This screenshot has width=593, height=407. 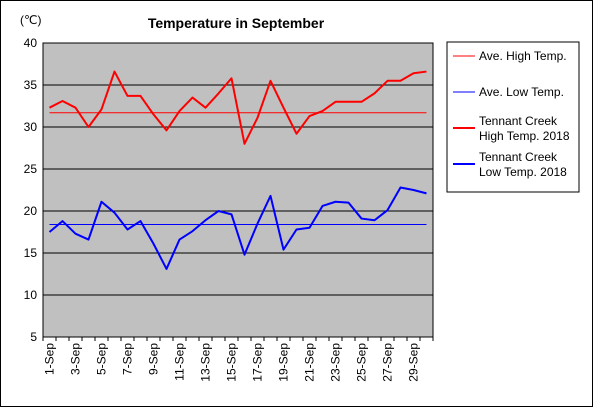 What do you see at coordinates (362, 362) in the screenshot?
I see `x-tick-label: 25-Sep` at bounding box center [362, 362].